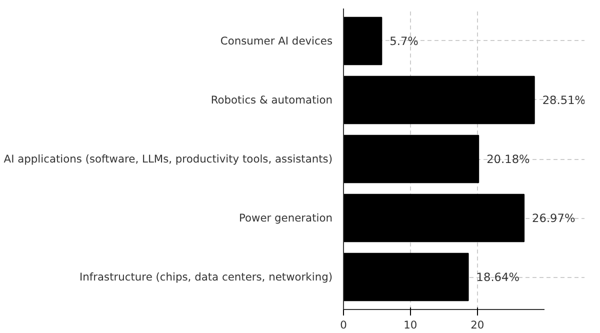  What do you see at coordinates (498, 277) in the screenshot?
I see `data-label: 18.64%` at bounding box center [498, 277].